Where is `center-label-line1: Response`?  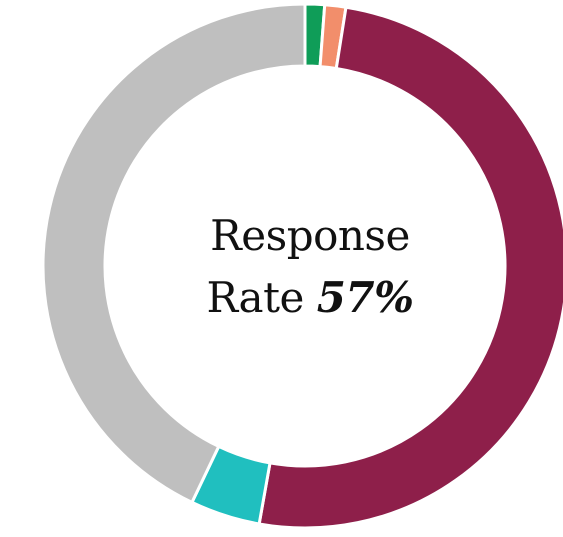
center-label-line1: Response is located at coordinates (310, 235).